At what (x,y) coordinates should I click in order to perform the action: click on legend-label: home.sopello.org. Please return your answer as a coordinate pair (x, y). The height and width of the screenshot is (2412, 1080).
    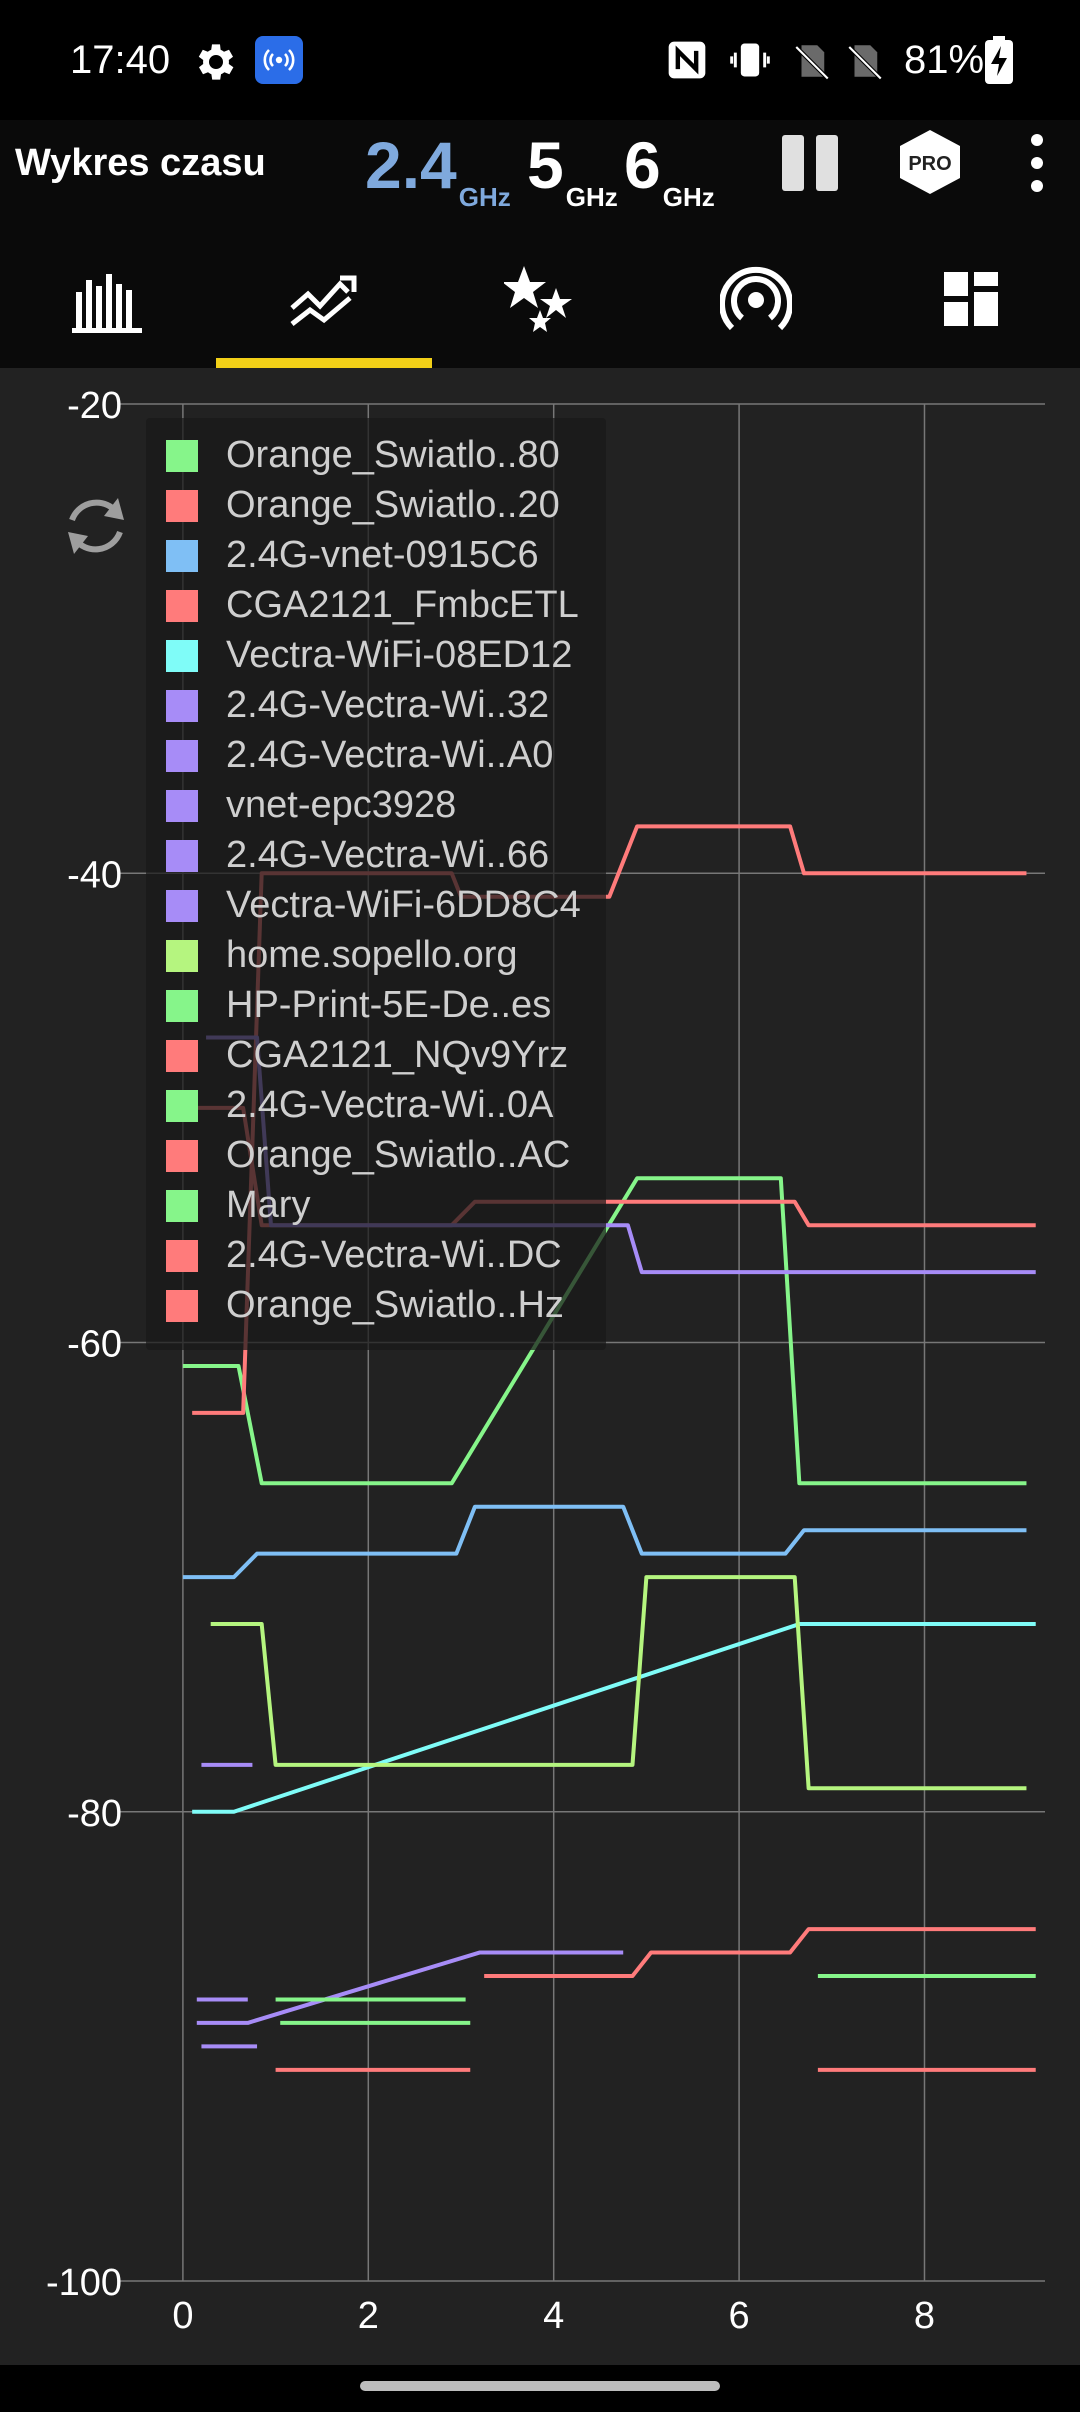
    Looking at the image, I should click on (372, 955).